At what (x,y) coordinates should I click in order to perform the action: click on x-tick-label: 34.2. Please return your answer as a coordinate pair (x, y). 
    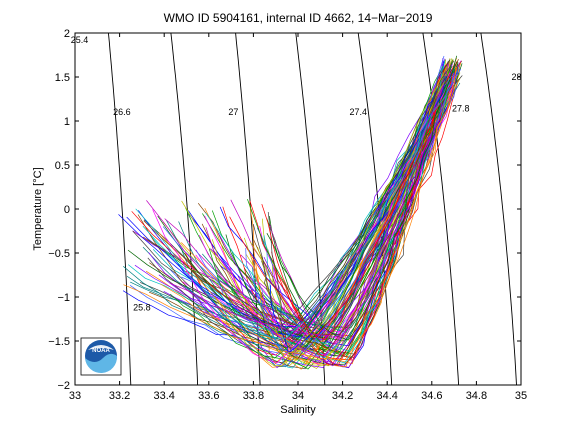
    Looking at the image, I should click on (342, 396).